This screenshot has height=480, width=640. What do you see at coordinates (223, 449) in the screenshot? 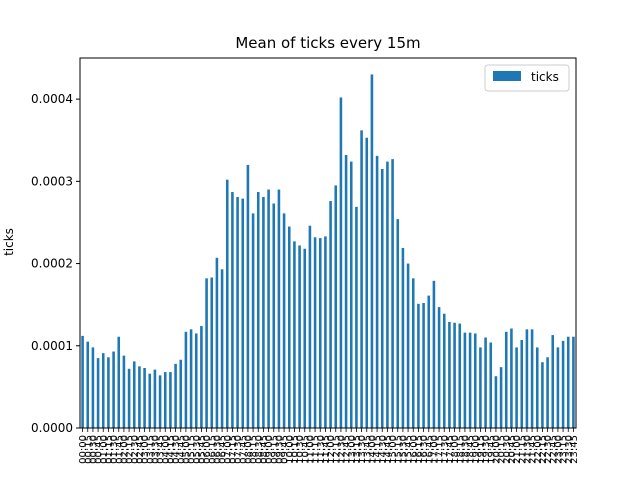
I see `x-tick-label: 06:45` at bounding box center [223, 449].